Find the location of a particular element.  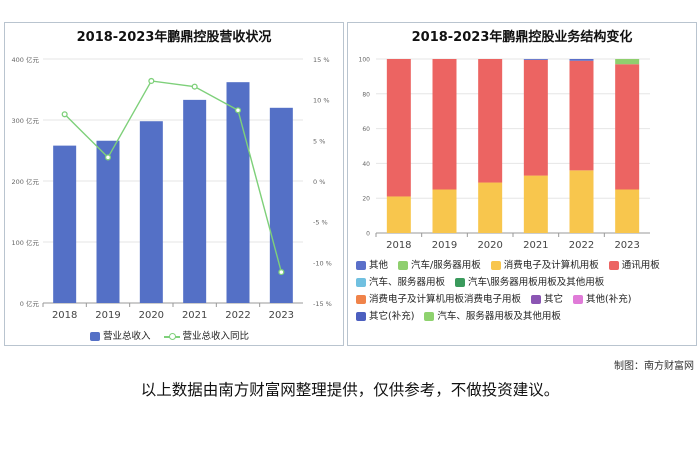

legend-label: 汽车、服务器用板及其他用板 is located at coordinates (499, 316).